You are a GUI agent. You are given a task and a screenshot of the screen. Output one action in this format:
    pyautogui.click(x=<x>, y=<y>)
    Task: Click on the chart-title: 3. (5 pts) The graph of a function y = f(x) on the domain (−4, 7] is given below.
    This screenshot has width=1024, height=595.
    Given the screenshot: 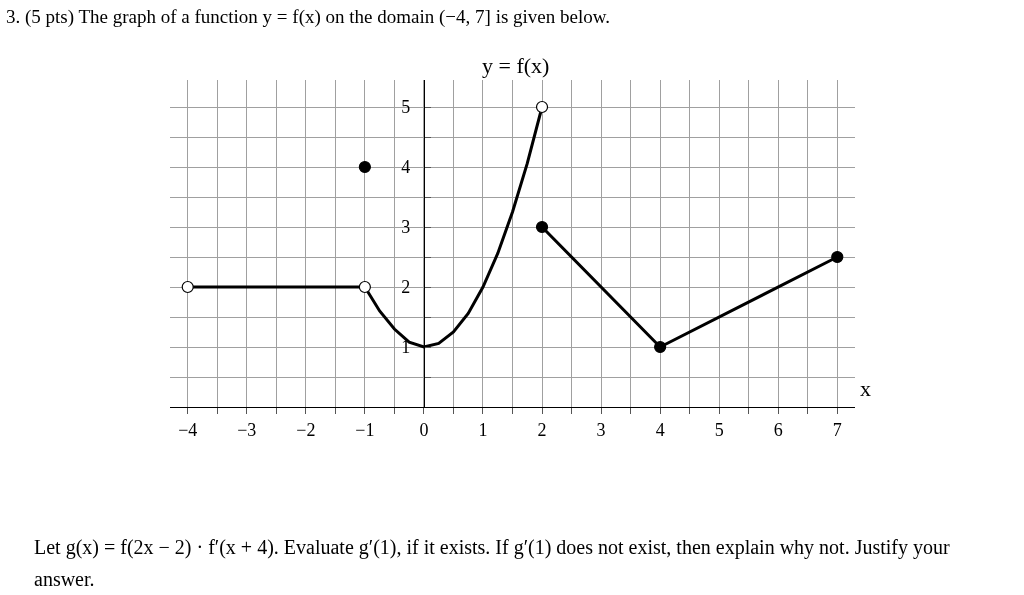 What is the action you would take?
    pyautogui.click(x=308, y=17)
    